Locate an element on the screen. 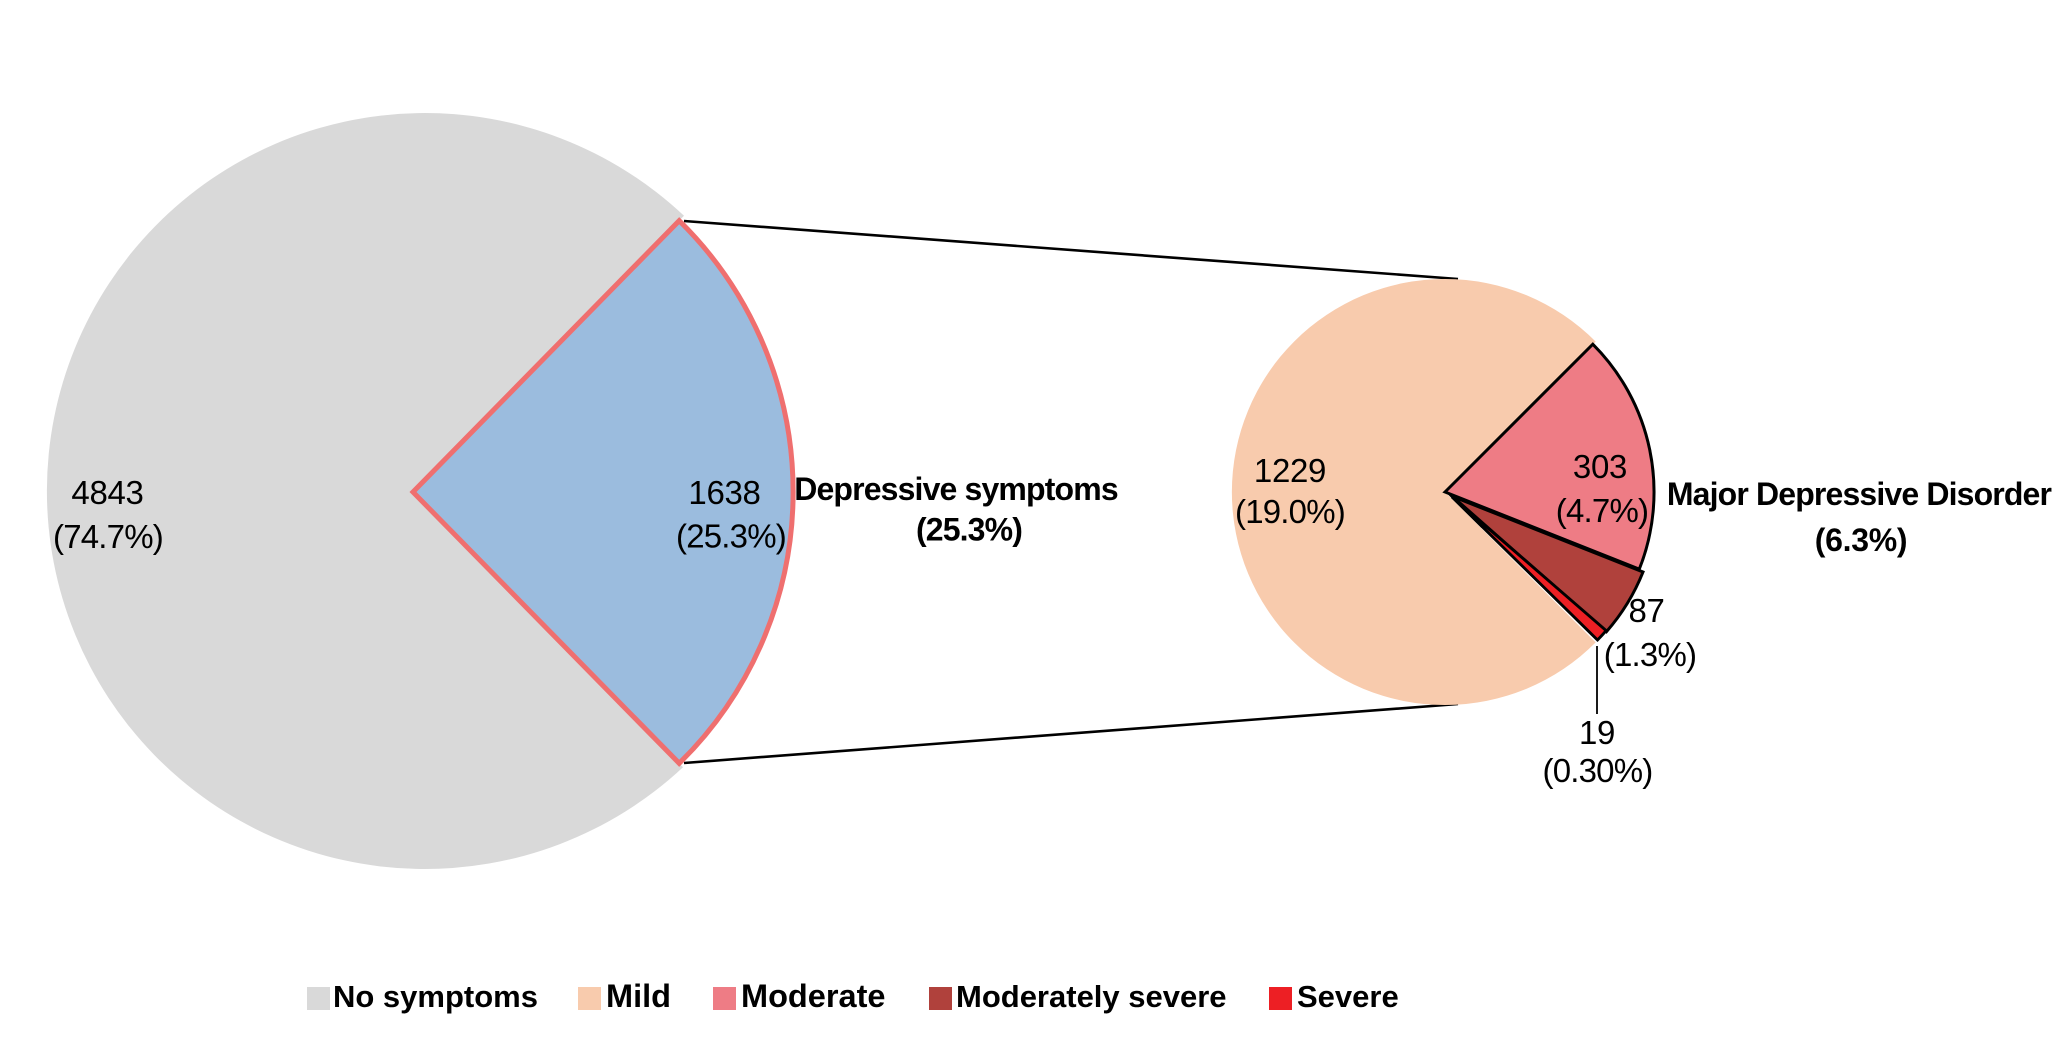 The width and height of the screenshot is (2056, 1045). svg-text: 19 is located at coordinates (1597, 732).